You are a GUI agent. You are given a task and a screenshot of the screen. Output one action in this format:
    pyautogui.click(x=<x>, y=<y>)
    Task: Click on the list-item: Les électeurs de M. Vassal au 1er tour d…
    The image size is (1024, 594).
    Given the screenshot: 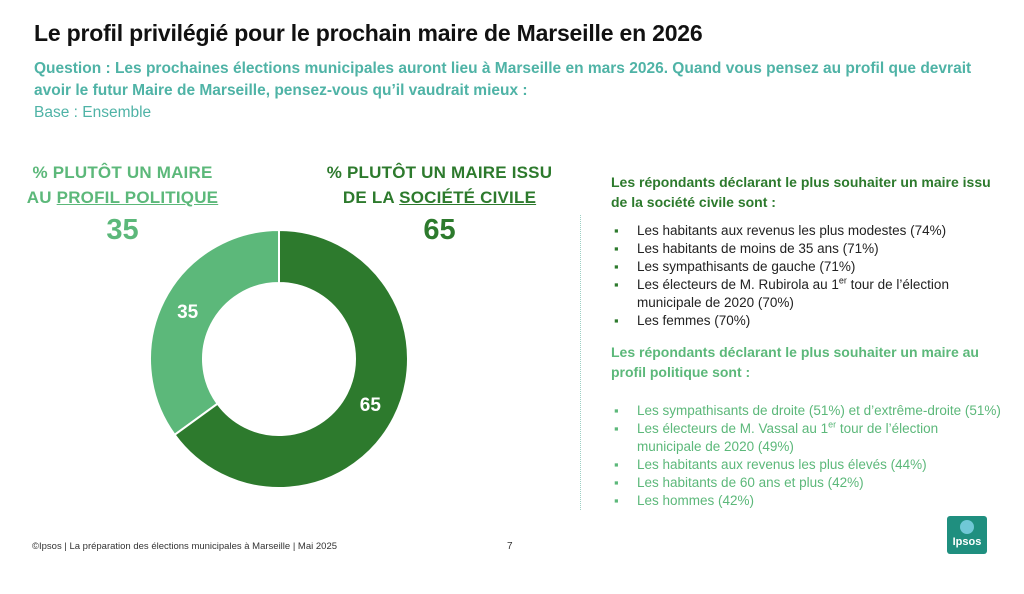 What is the action you would take?
    pyautogui.click(x=806, y=438)
    